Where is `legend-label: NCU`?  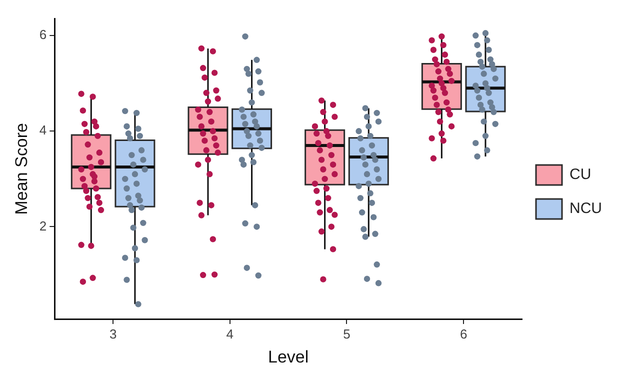 legend-label: NCU is located at coordinates (586, 209).